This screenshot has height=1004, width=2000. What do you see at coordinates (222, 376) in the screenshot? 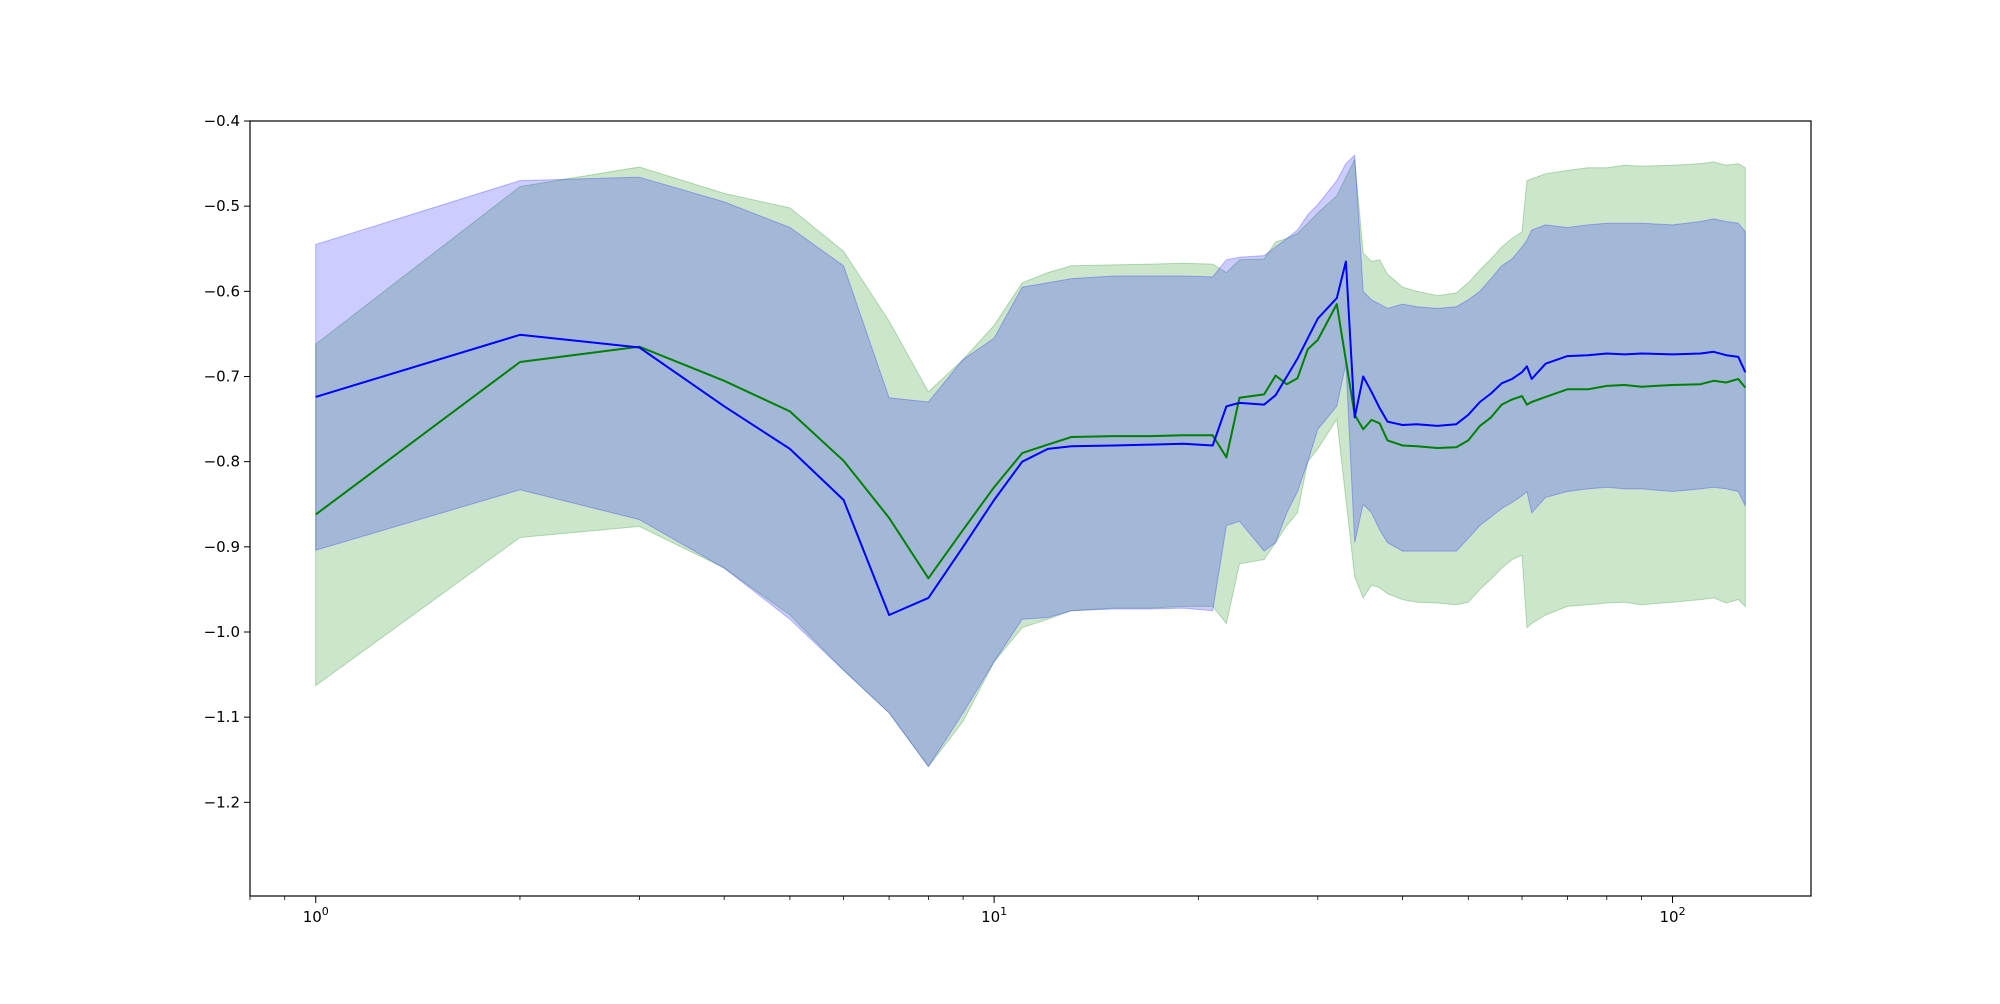
I see `y-tick-label-3: −0.7` at bounding box center [222, 376].